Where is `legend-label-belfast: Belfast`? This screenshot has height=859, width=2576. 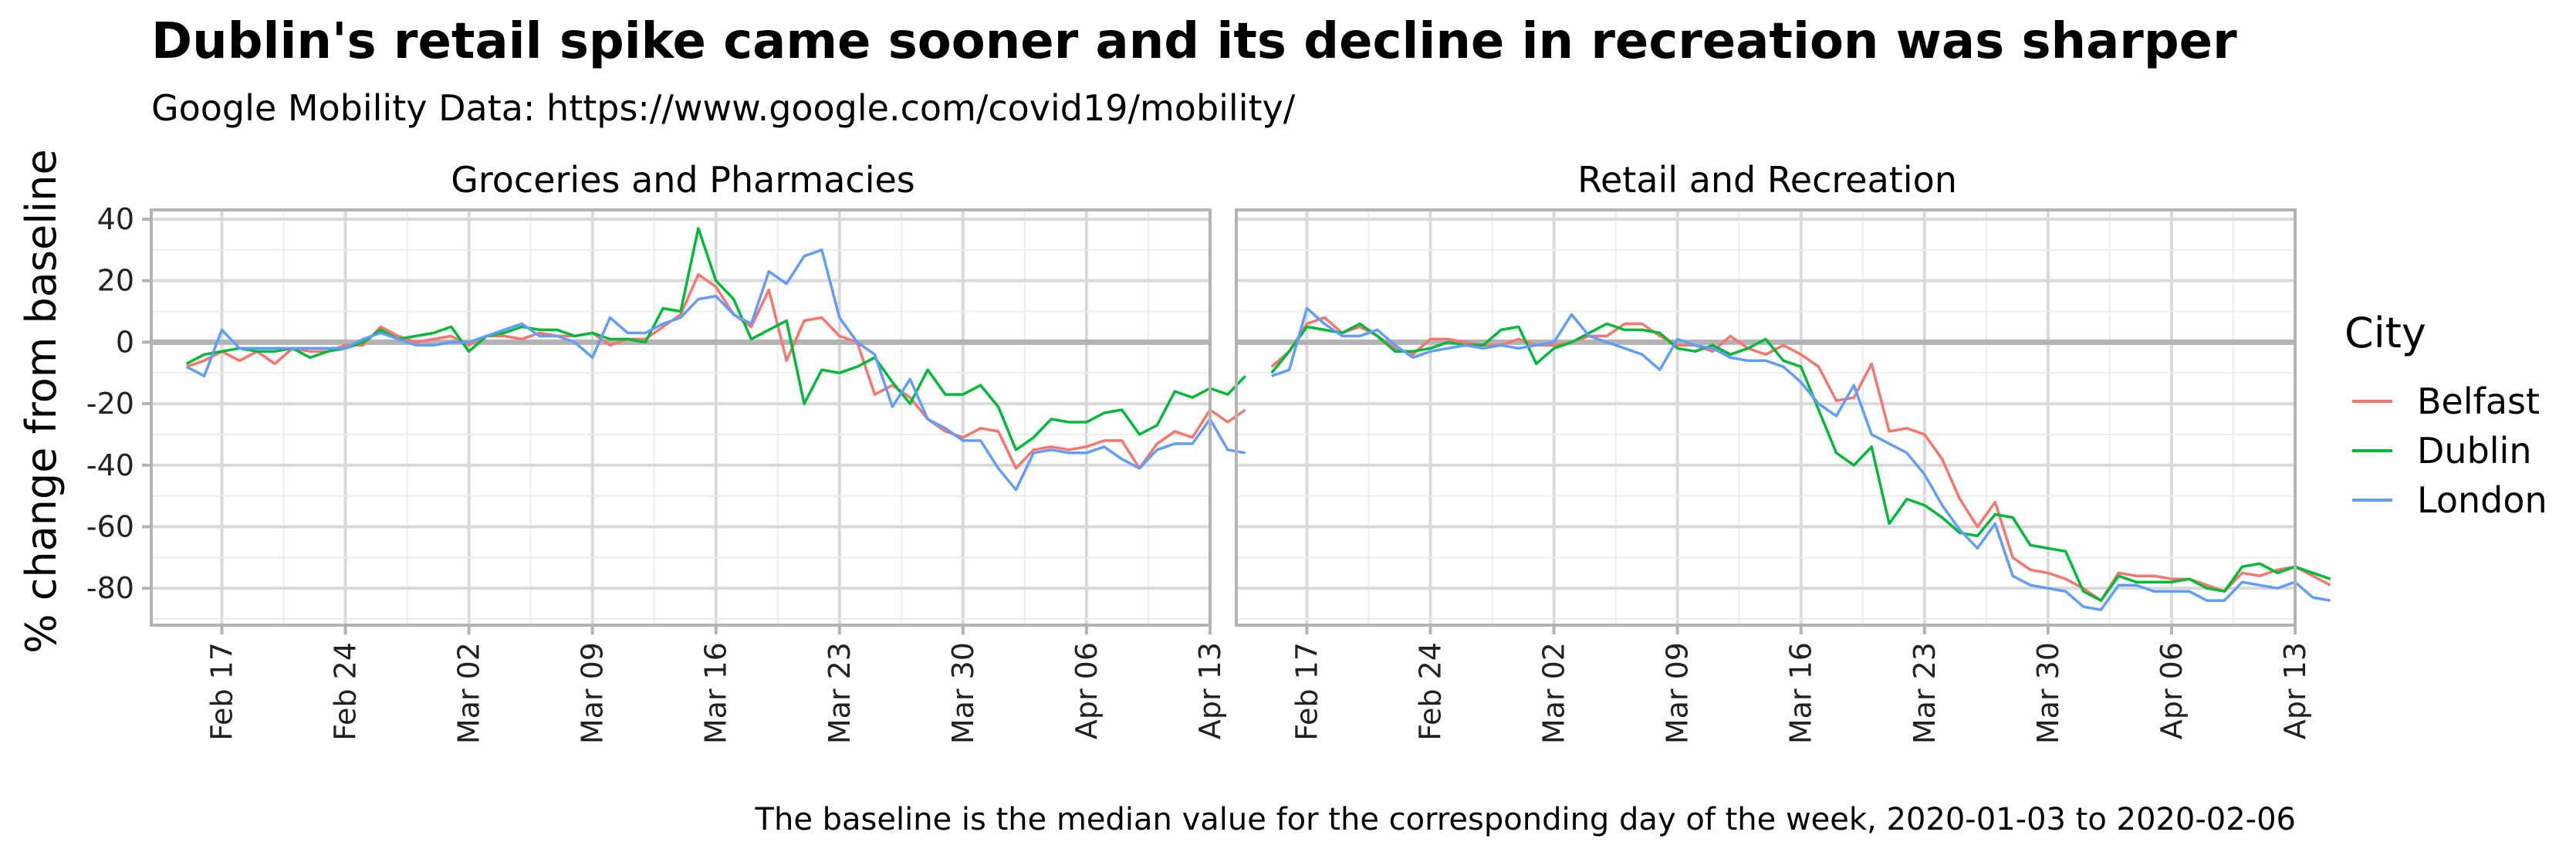 legend-label-belfast: Belfast is located at coordinates (2478, 401).